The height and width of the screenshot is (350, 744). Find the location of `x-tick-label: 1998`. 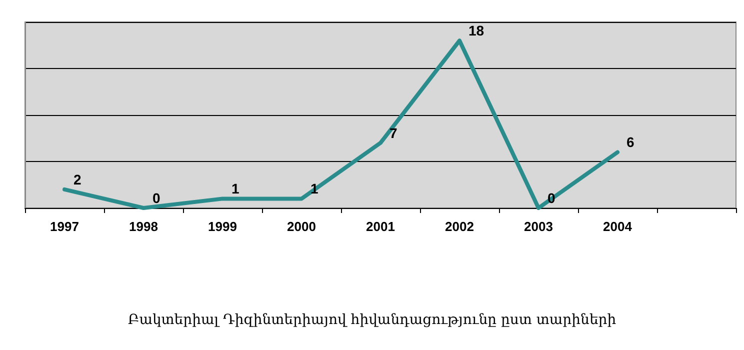

x-tick-label: 1998 is located at coordinates (143, 226).